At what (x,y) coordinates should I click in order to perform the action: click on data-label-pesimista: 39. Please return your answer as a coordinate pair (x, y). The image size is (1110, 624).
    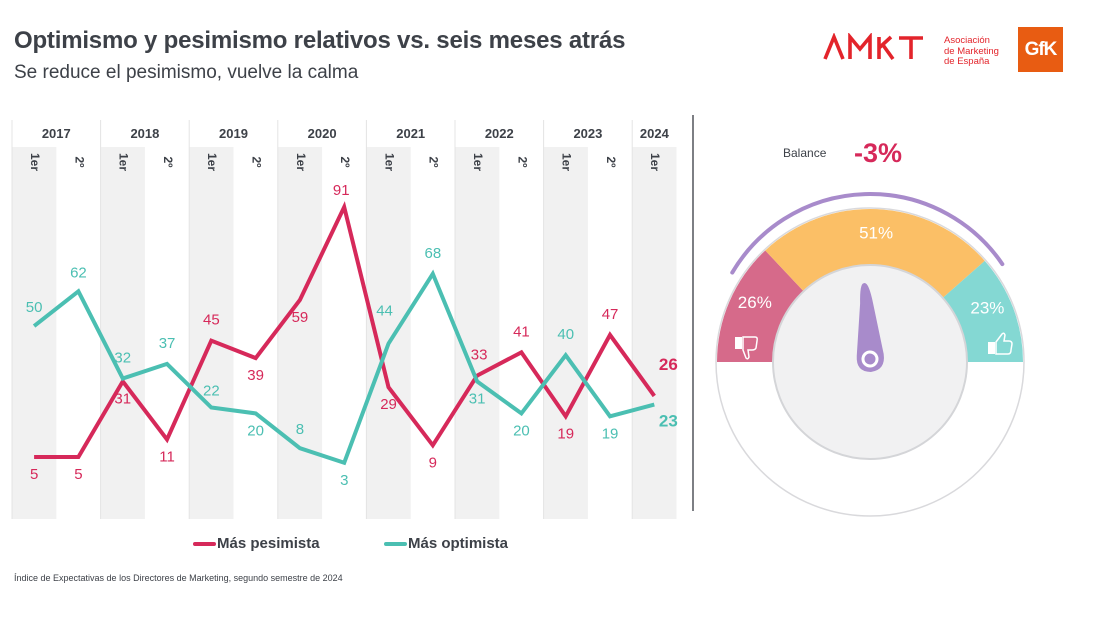
    Looking at the image, I should click on (255, 375).